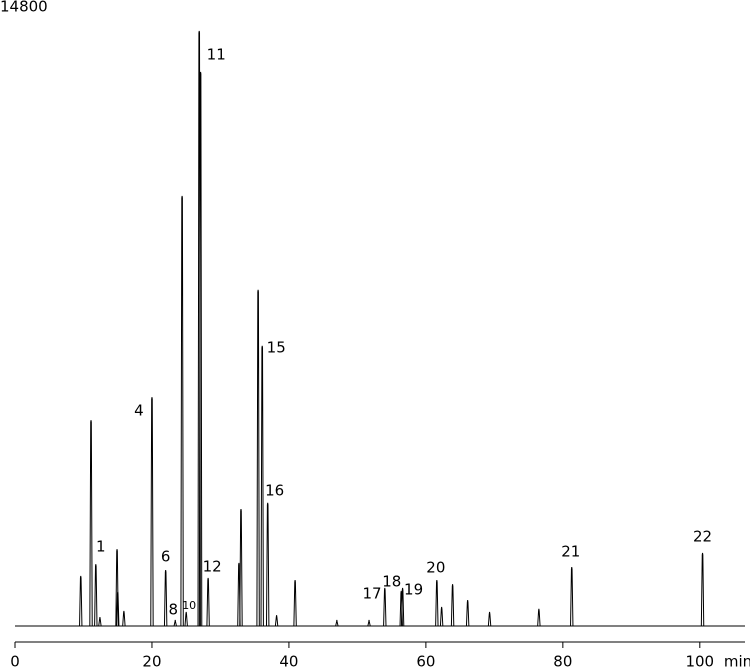 This screenshot has width=750, height=670. I want to click on peak-label: 12, so click(212, 566).